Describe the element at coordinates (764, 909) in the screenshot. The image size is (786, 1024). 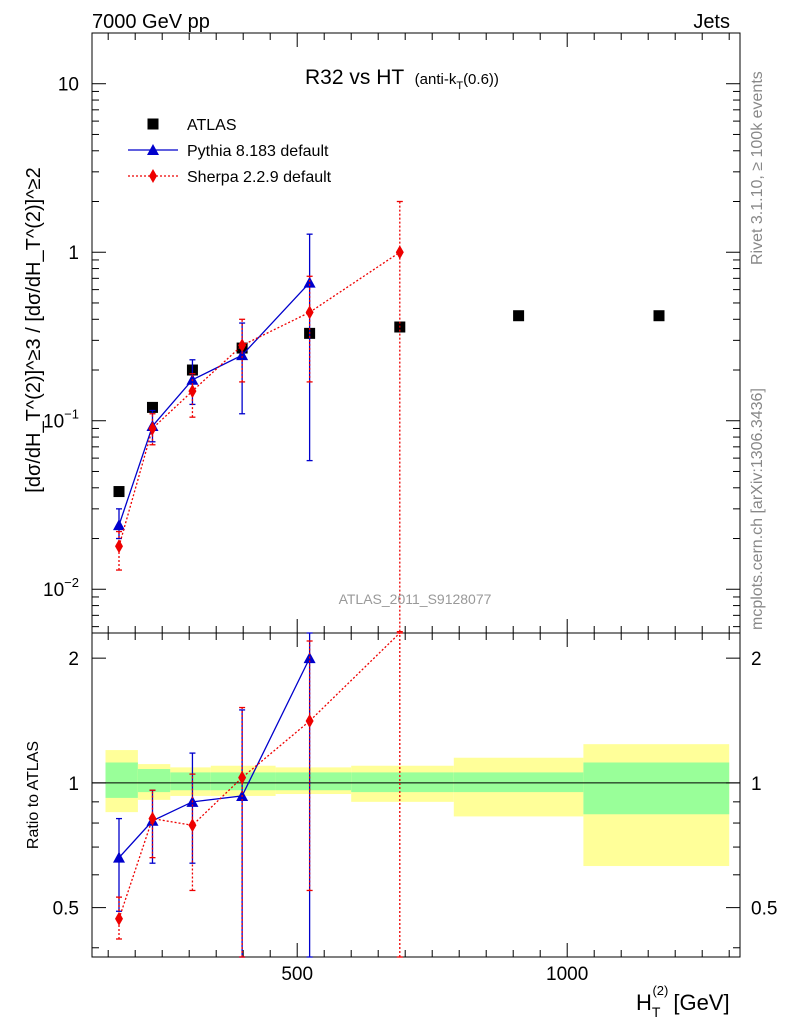
I see `ratio-y-tick-label-right: 0.5` at that location.